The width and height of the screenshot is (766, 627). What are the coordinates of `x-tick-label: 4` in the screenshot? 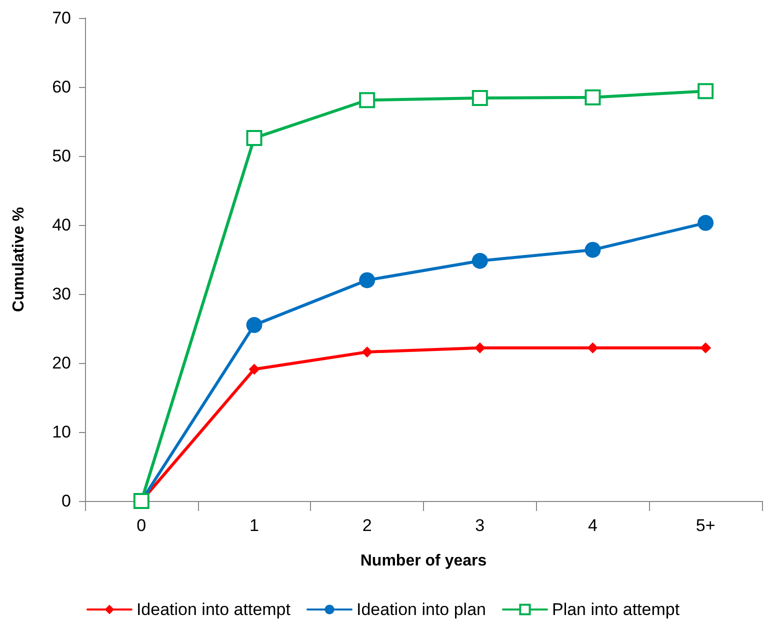 It's located at (593, 525).